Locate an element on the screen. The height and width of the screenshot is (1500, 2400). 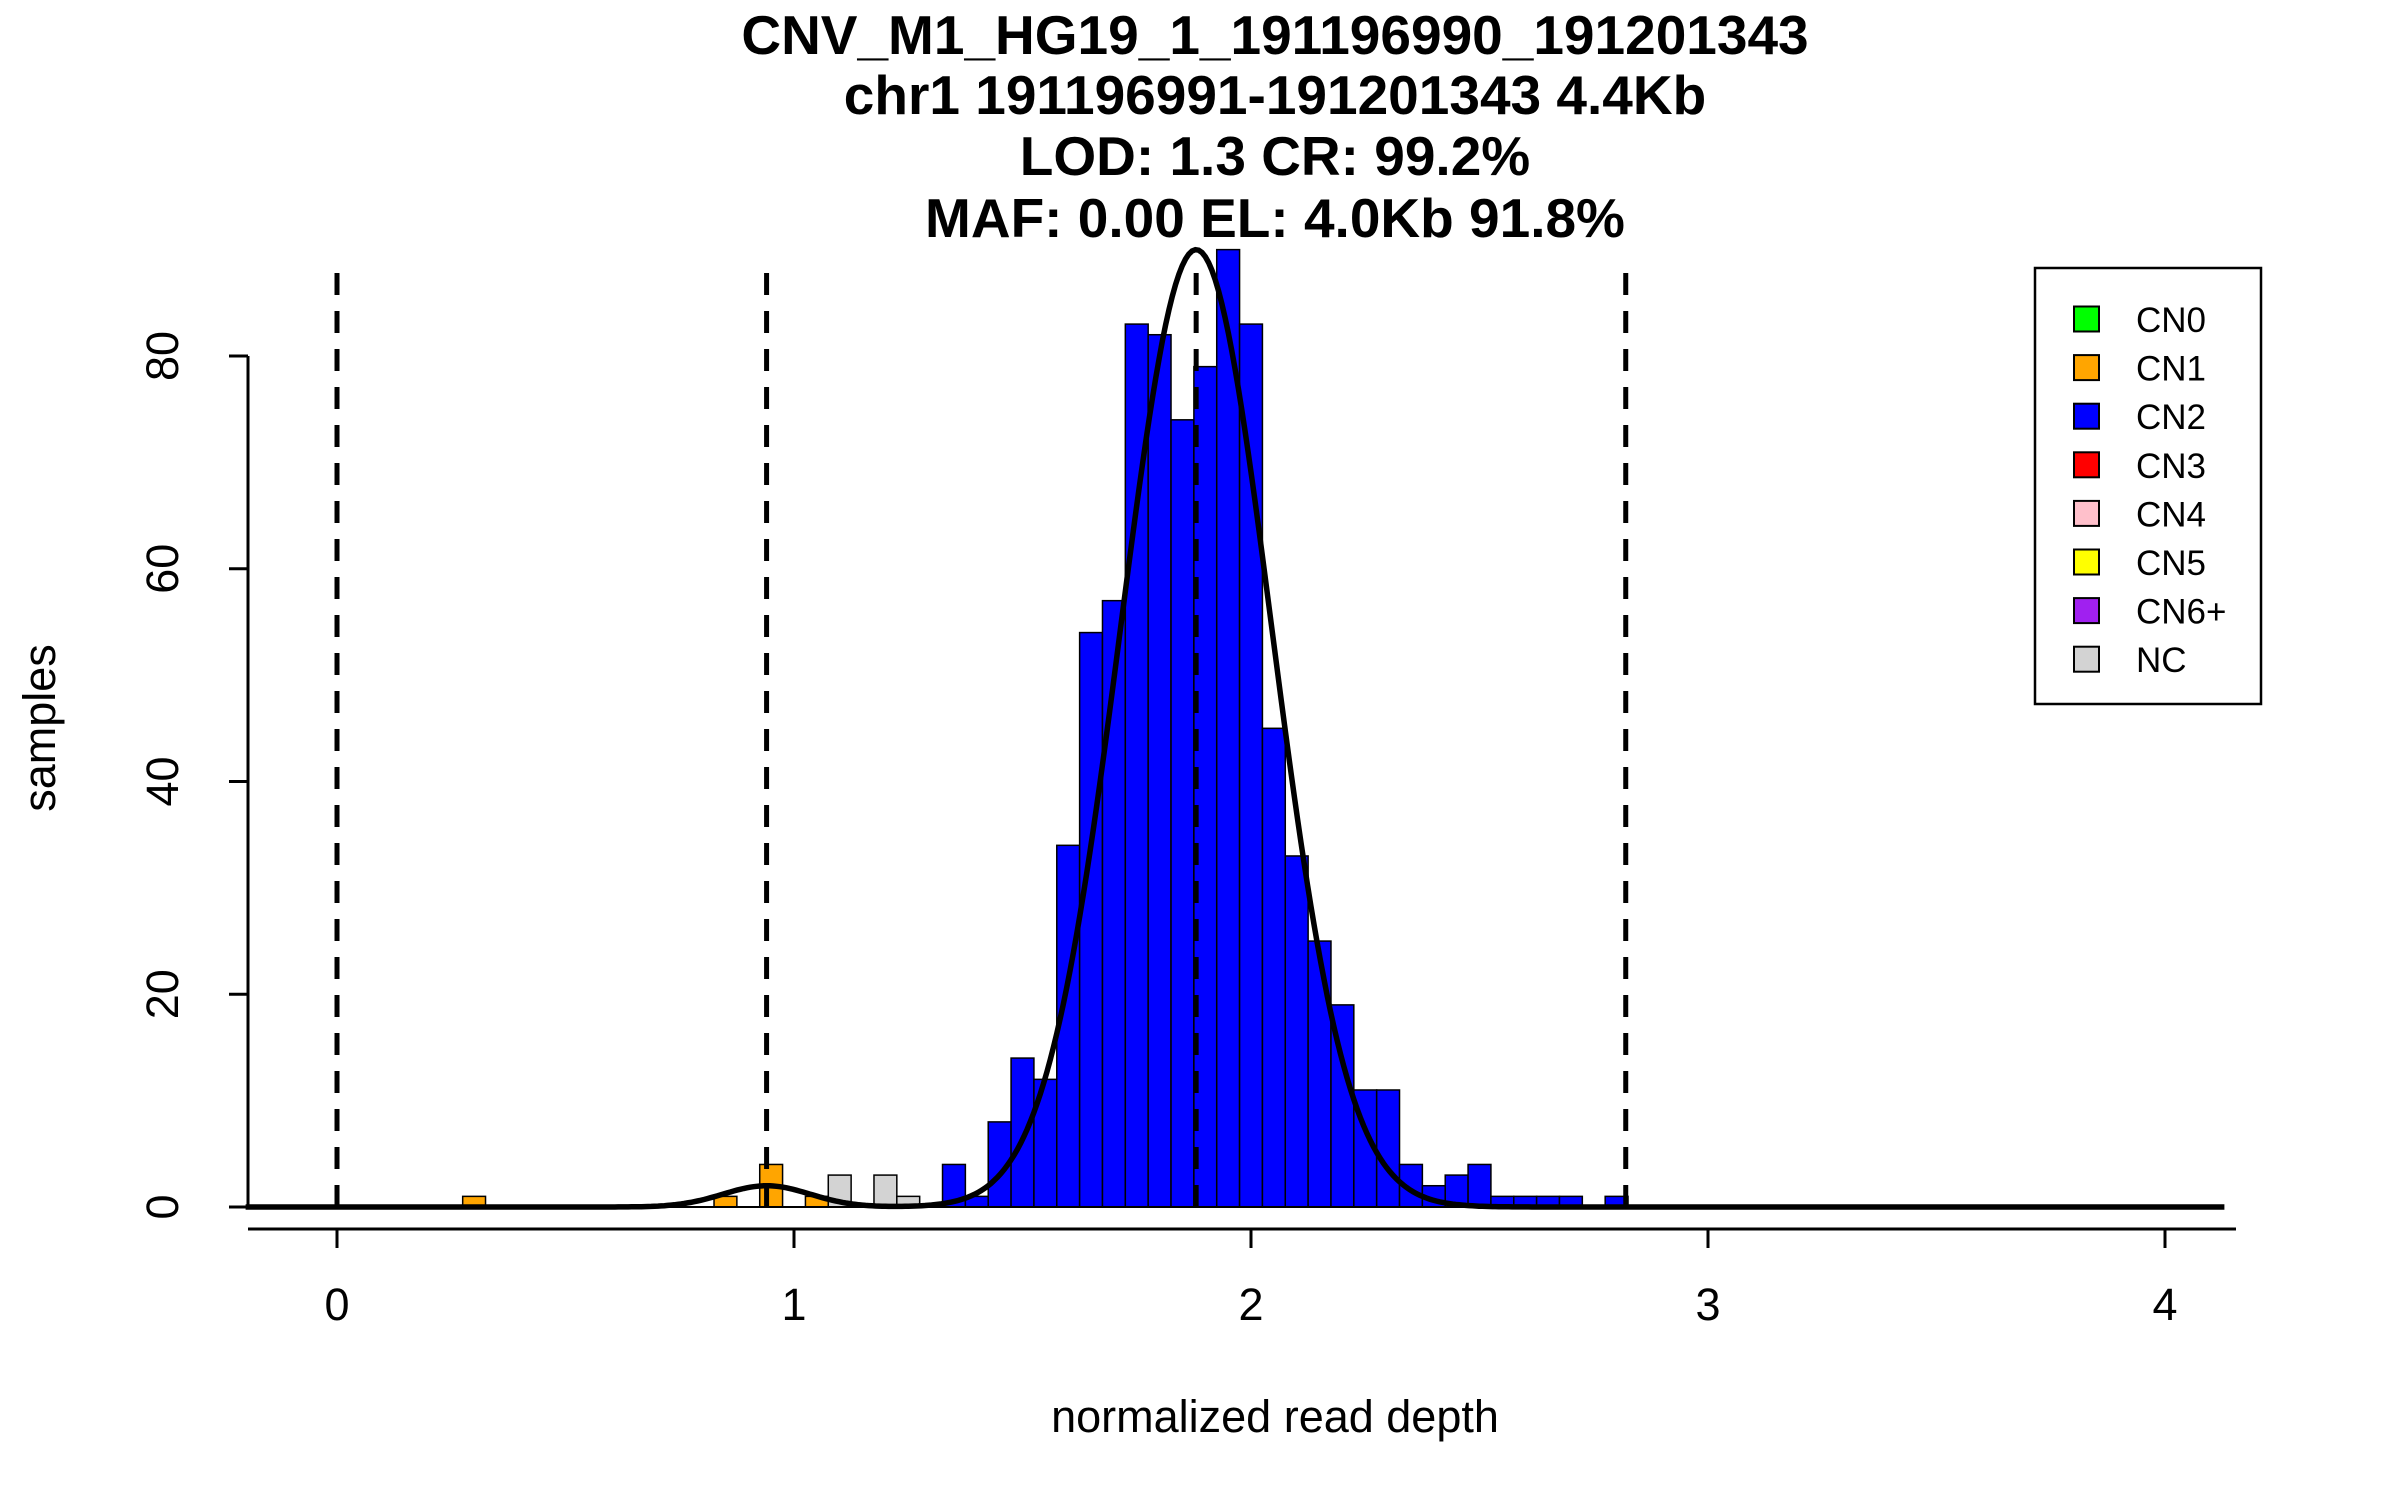
title-line-2: chr1 191196991-191201343 4.4Kb is located at coordinates (1275, 95).